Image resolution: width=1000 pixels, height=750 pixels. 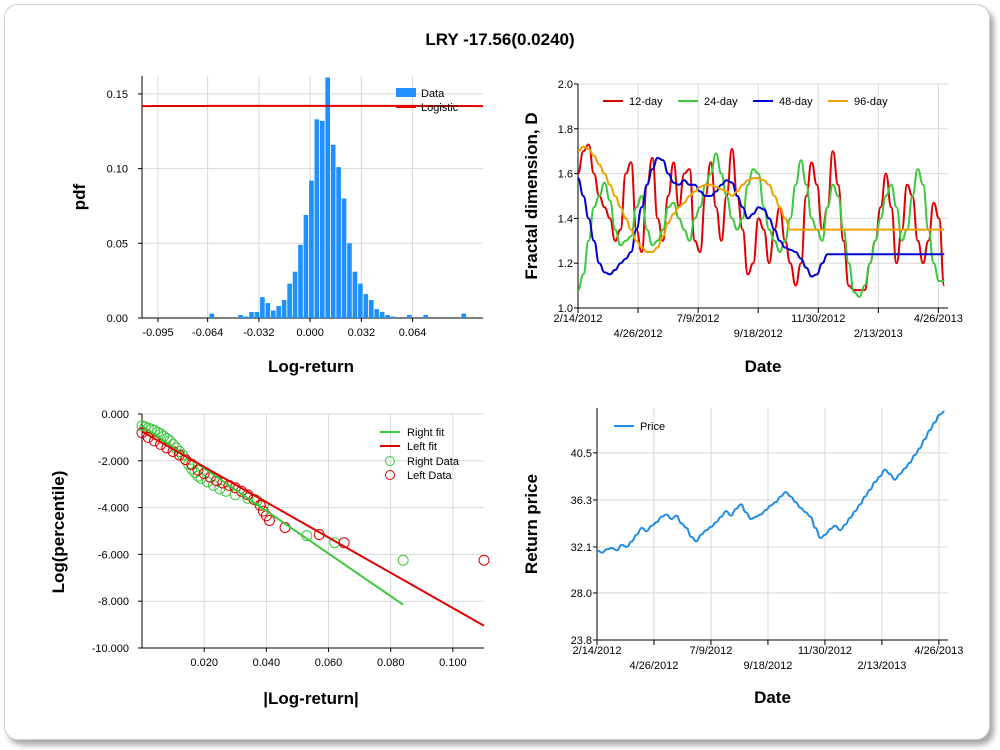 I want to click on x-tick-label: 0.064, so click(x=413, y=333).